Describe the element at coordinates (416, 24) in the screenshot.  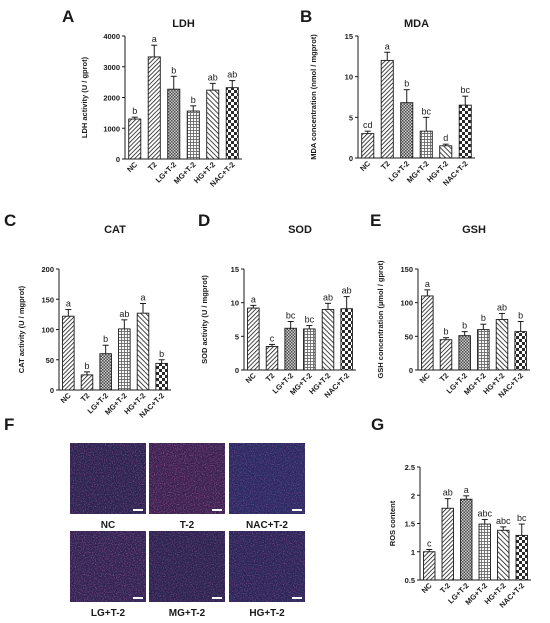
I see `chart-title: MDA` at that location.